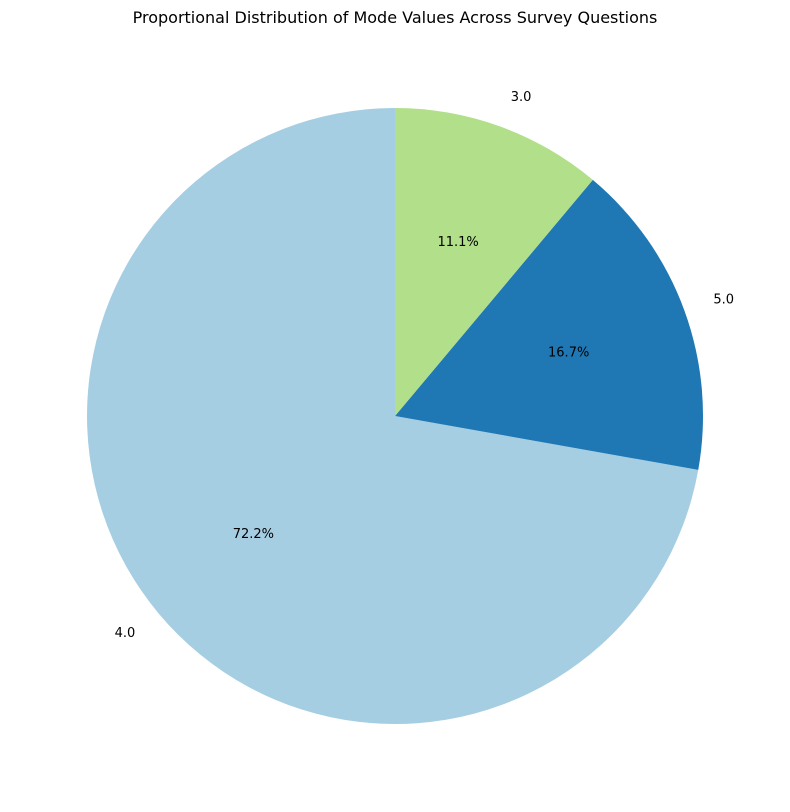  Describe the element at coordinates (723, 300) in the screenshot. I see `pie-category-label-5-0: 5.0` at that location.